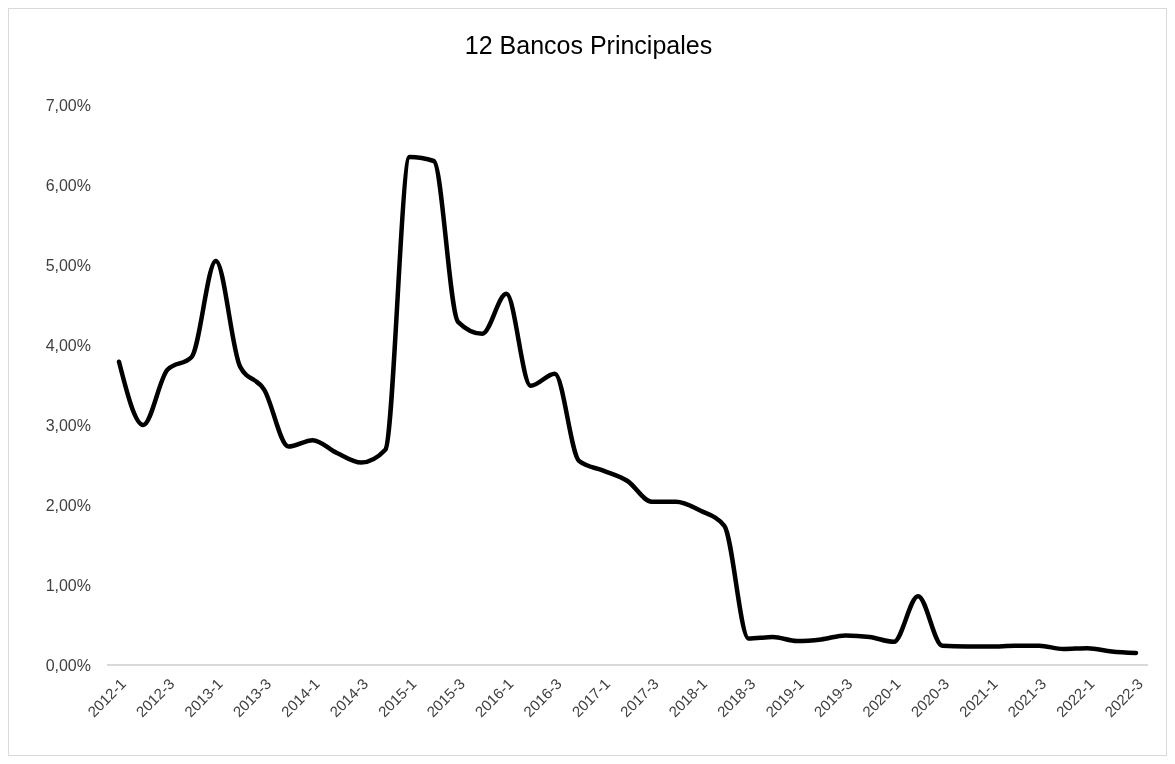  What do you see at coordinates (68, 425) in the screenshot?
I see `y-tick-label: 3,00%` at bounding box center [68, 425].